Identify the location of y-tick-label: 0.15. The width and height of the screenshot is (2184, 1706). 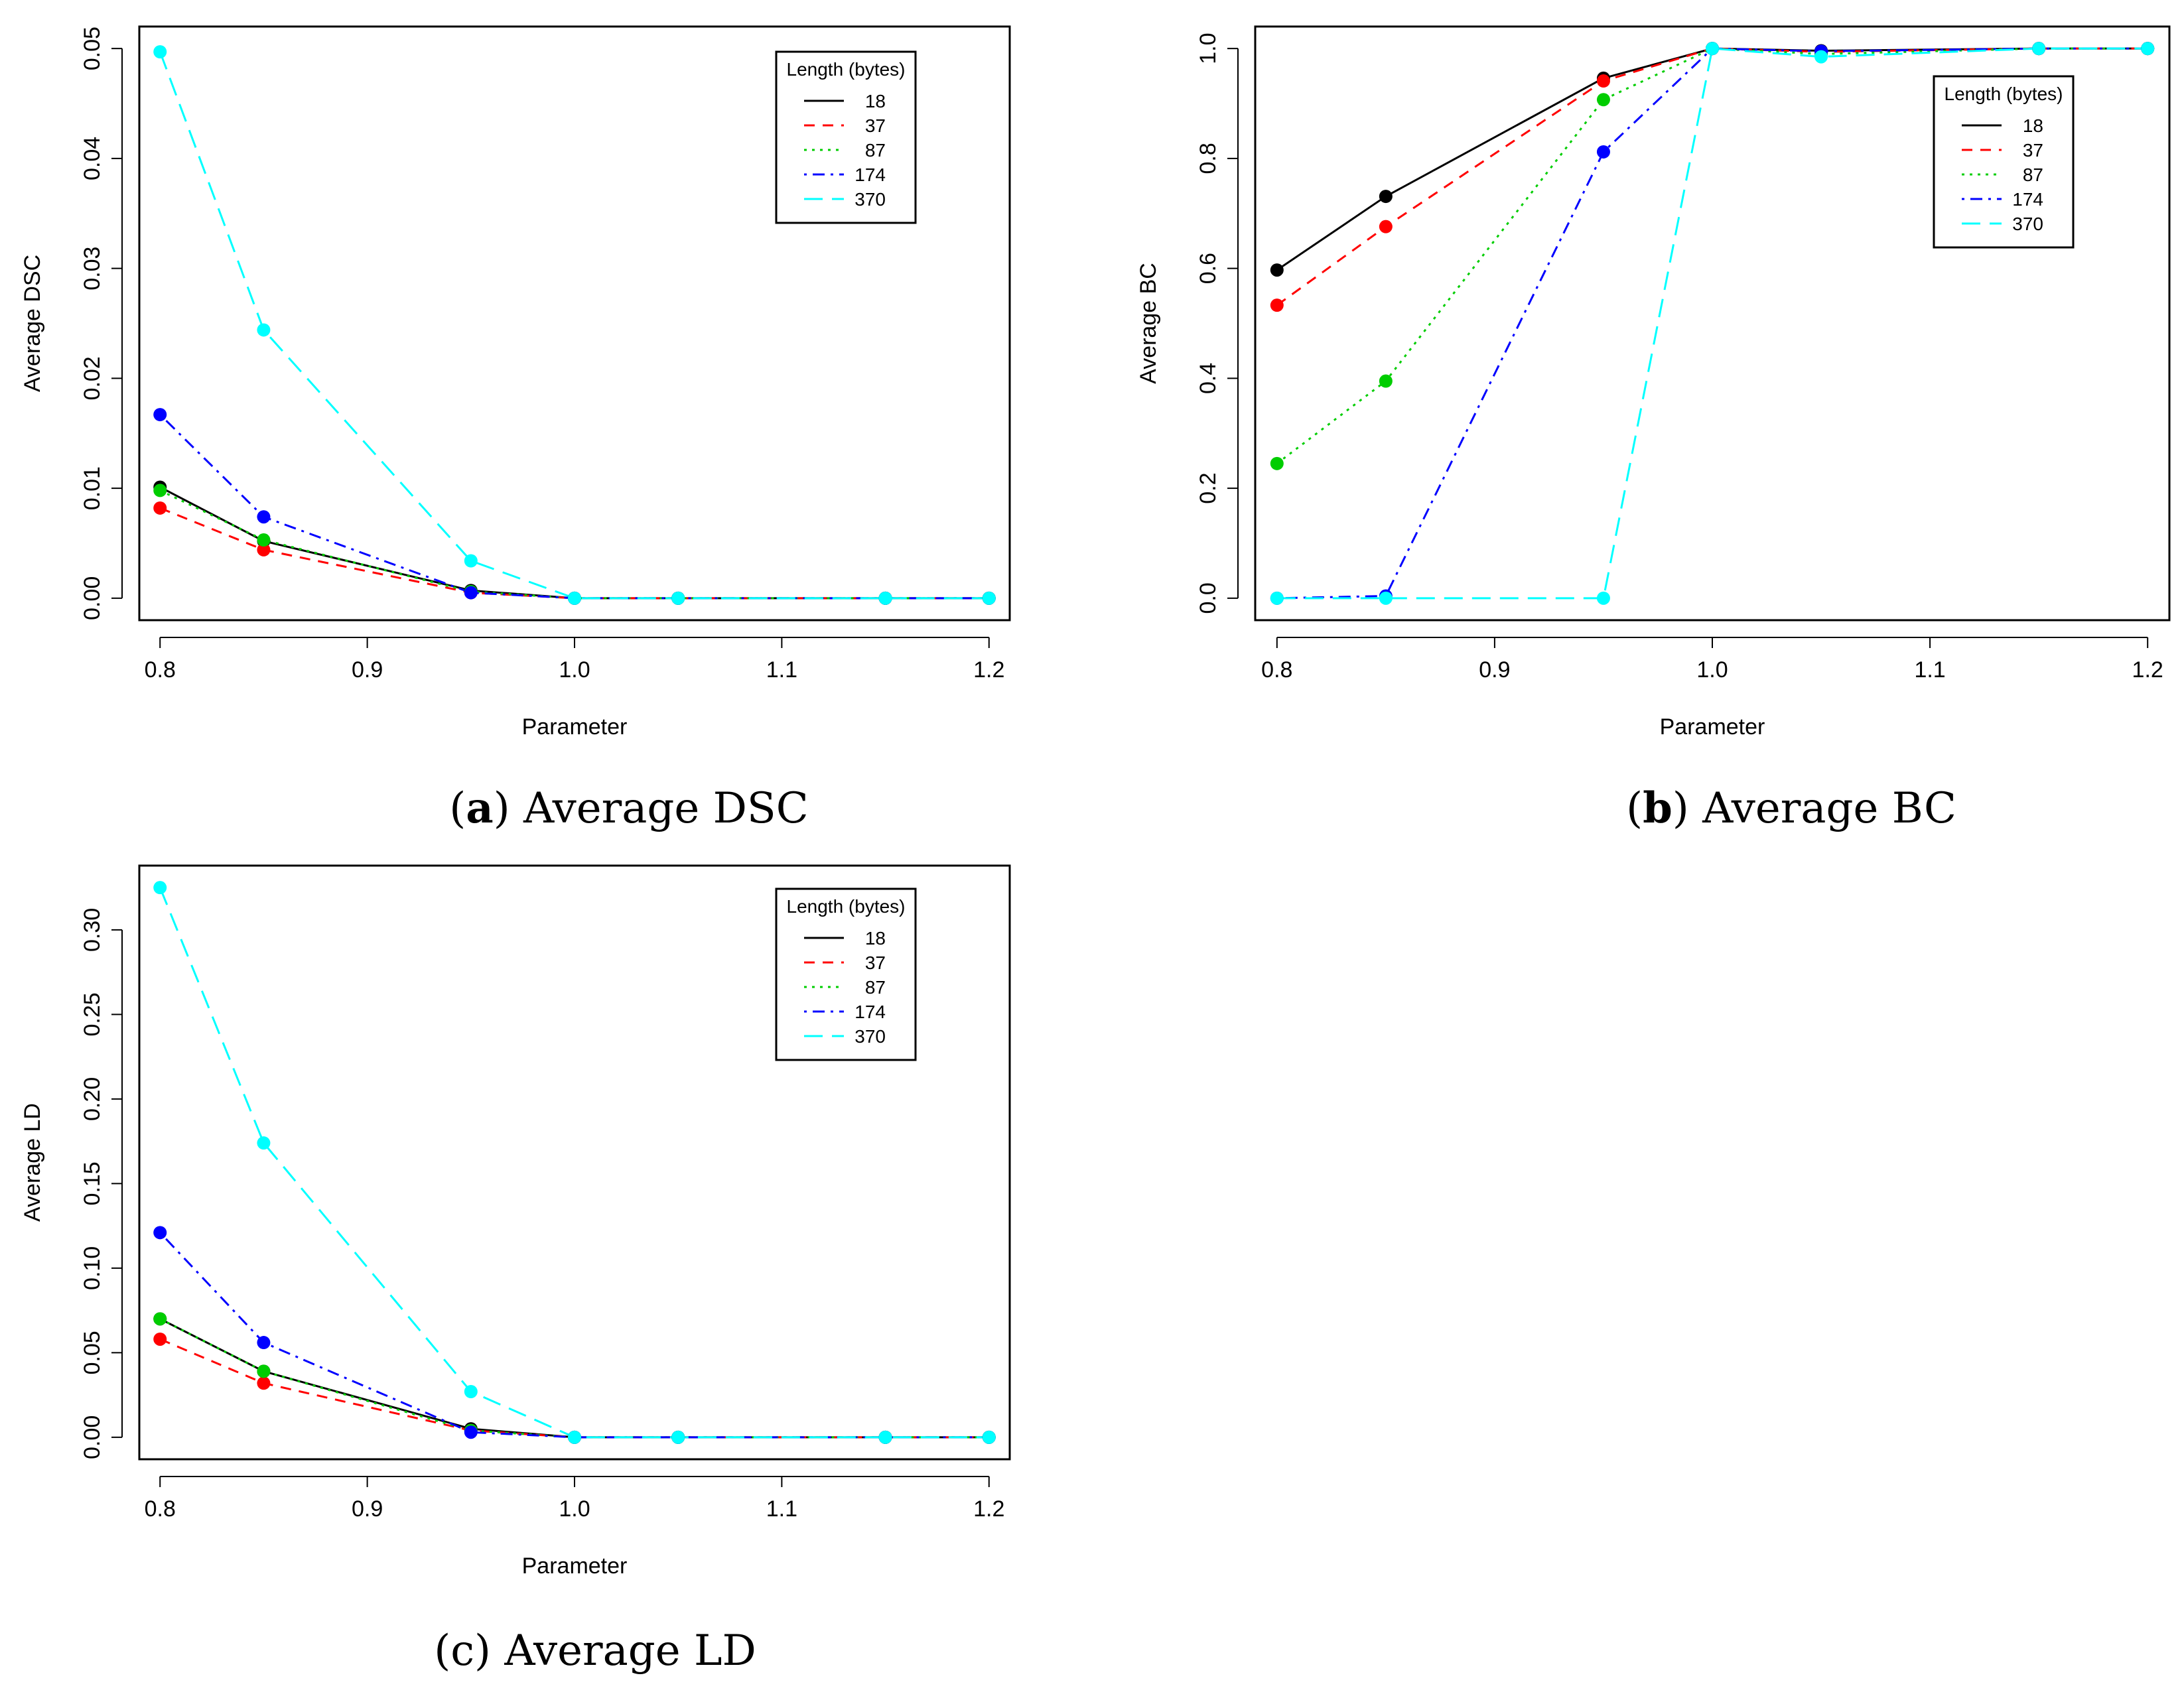
(92, 1183).